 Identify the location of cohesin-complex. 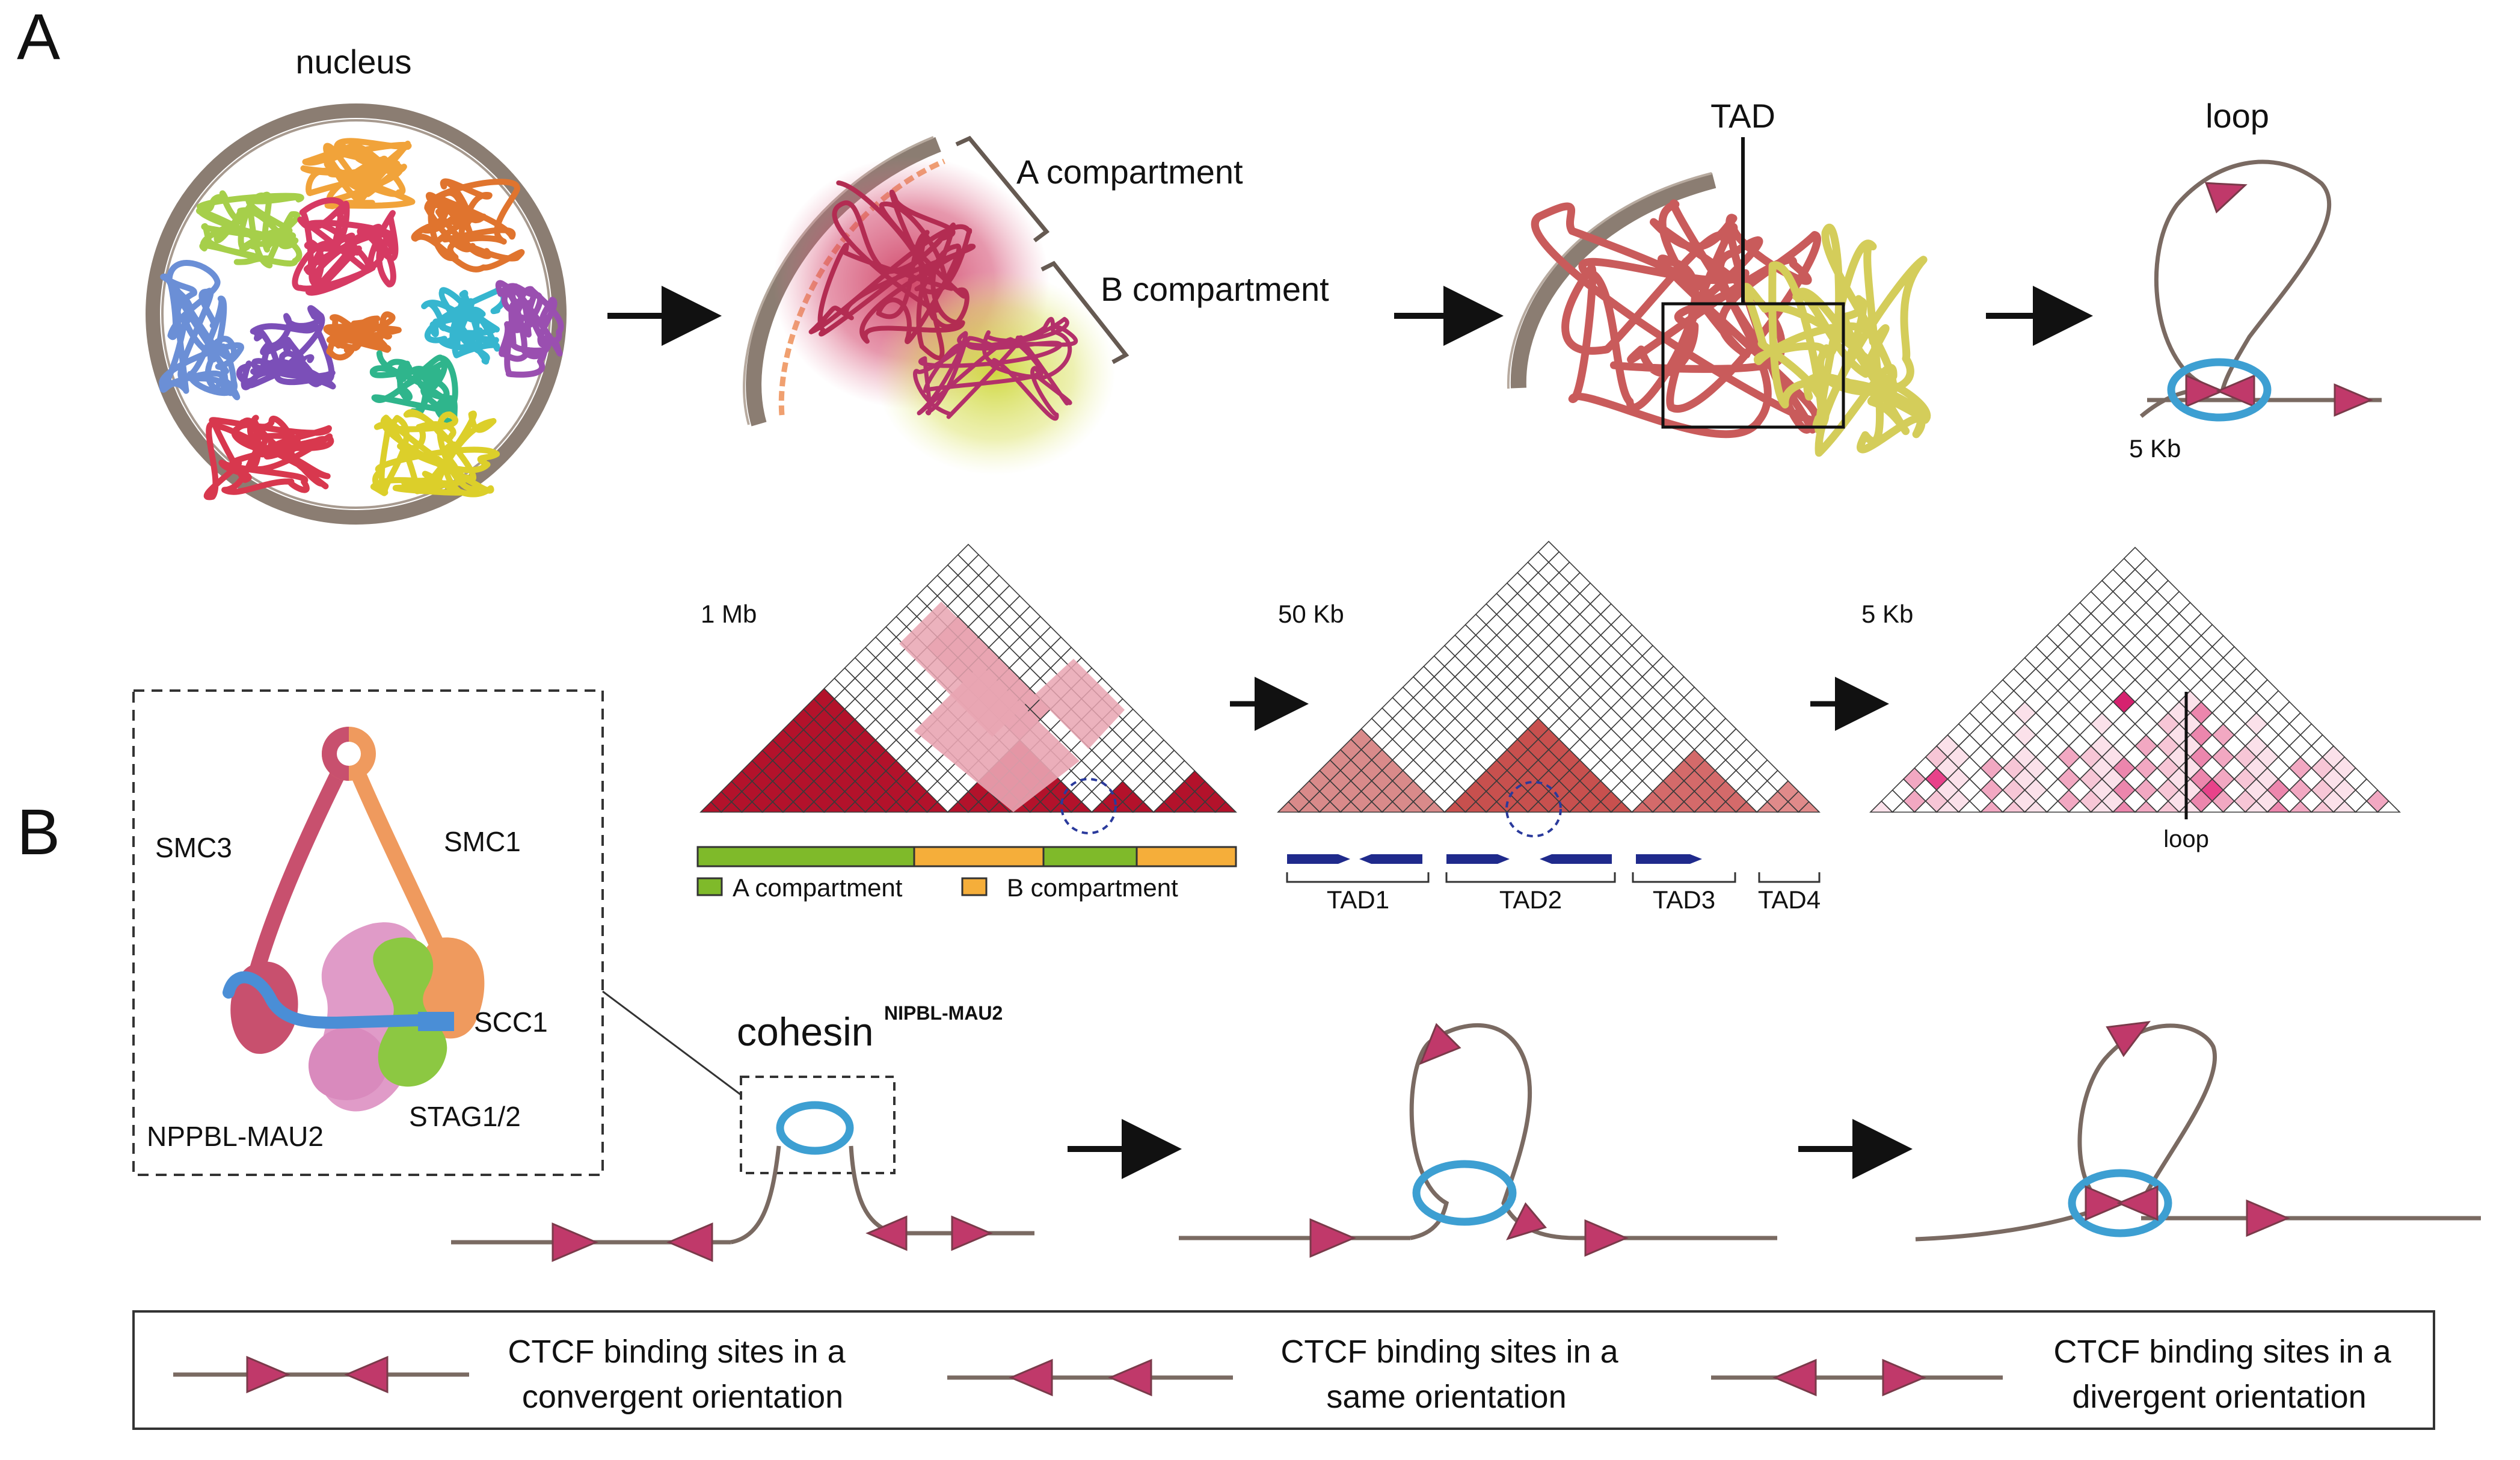
(354, 919).